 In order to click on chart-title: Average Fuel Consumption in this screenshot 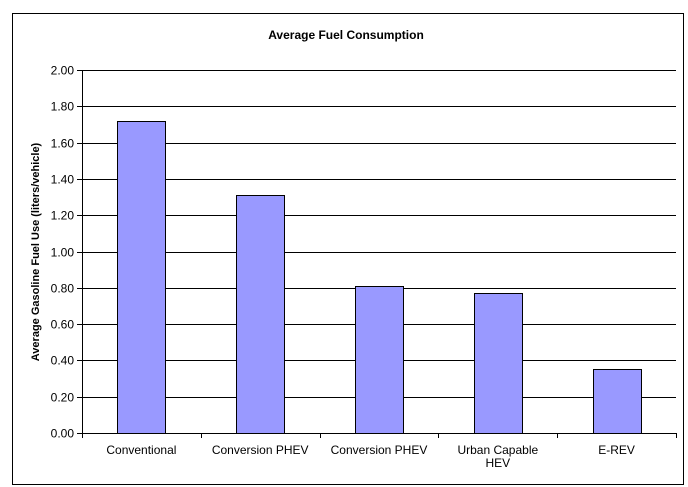, I will do `click(346, 35)`.